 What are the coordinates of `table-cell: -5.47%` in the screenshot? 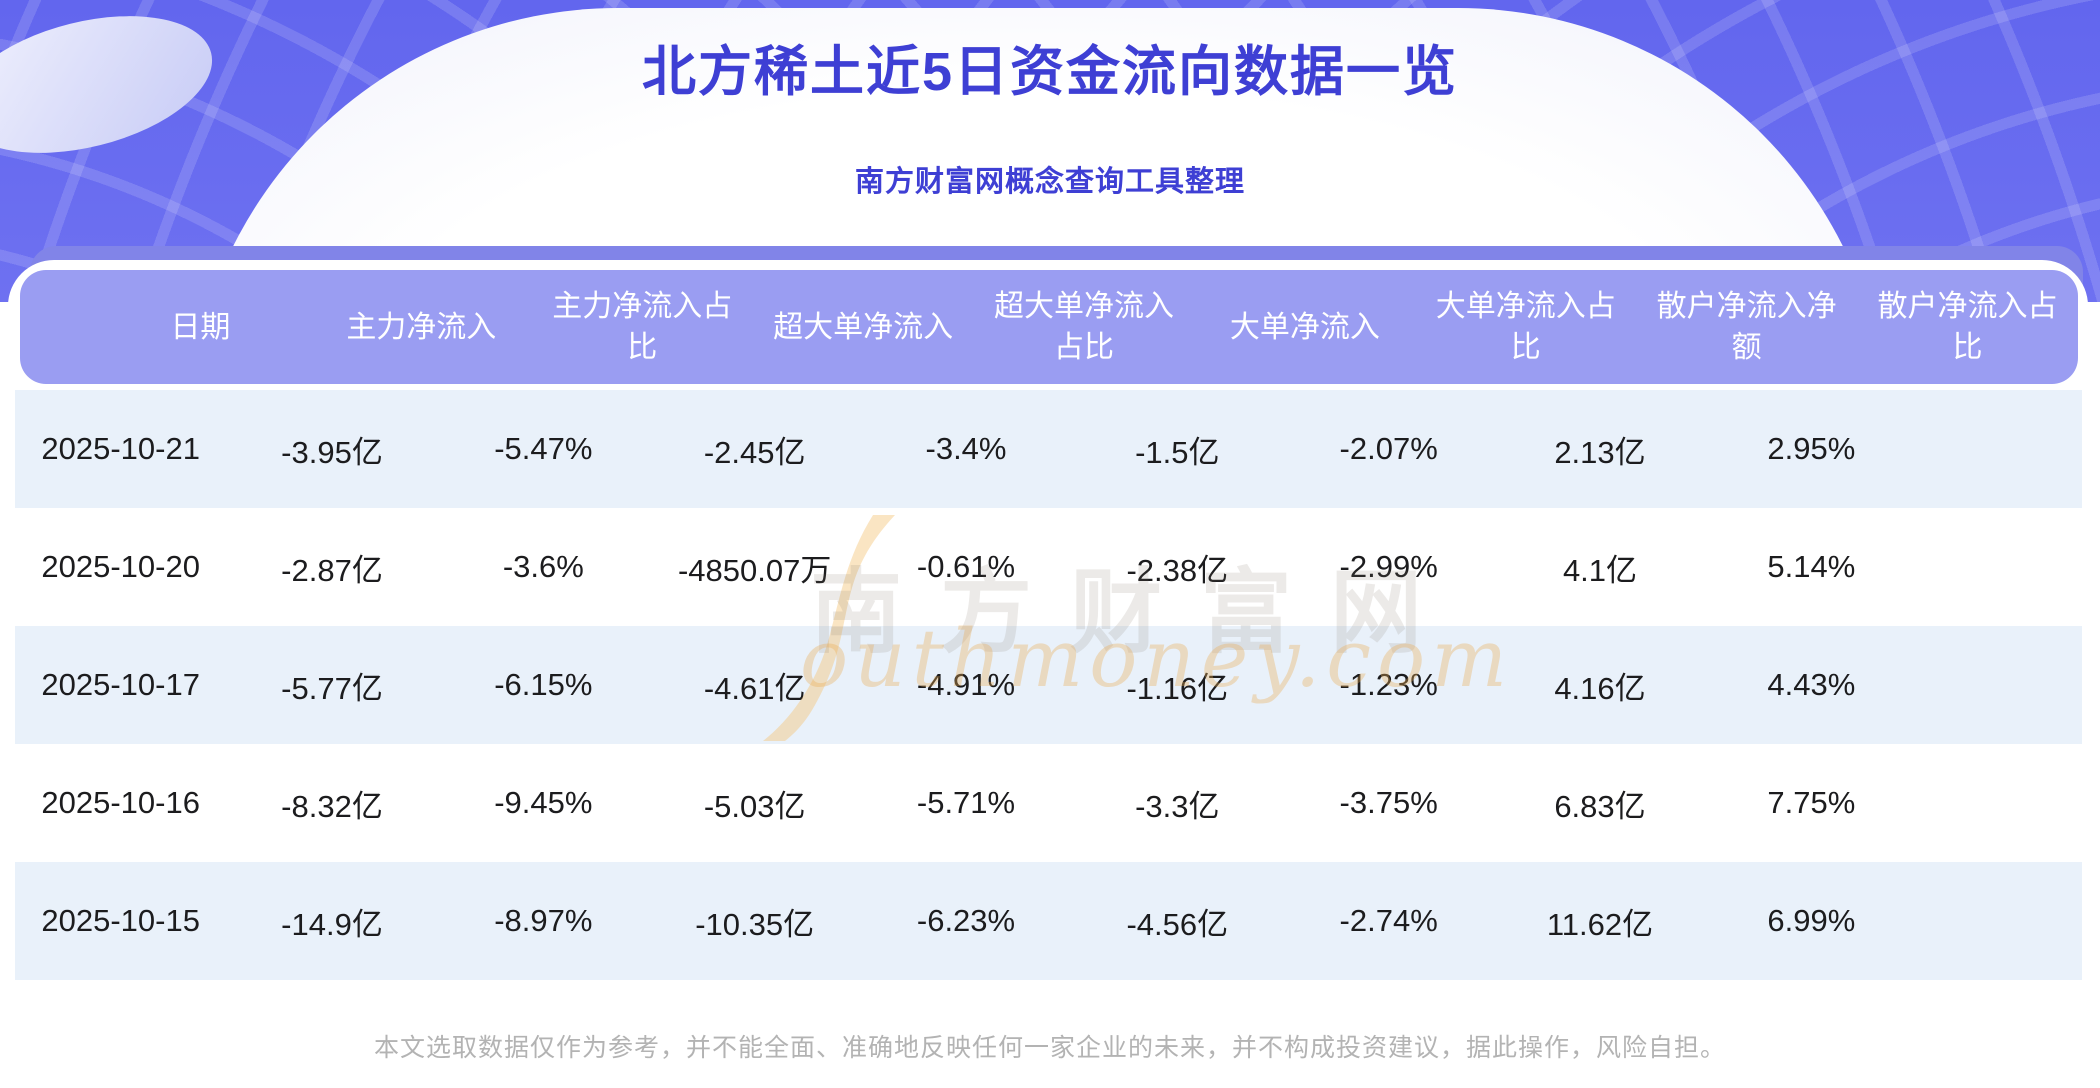 It's located at (543, 448).